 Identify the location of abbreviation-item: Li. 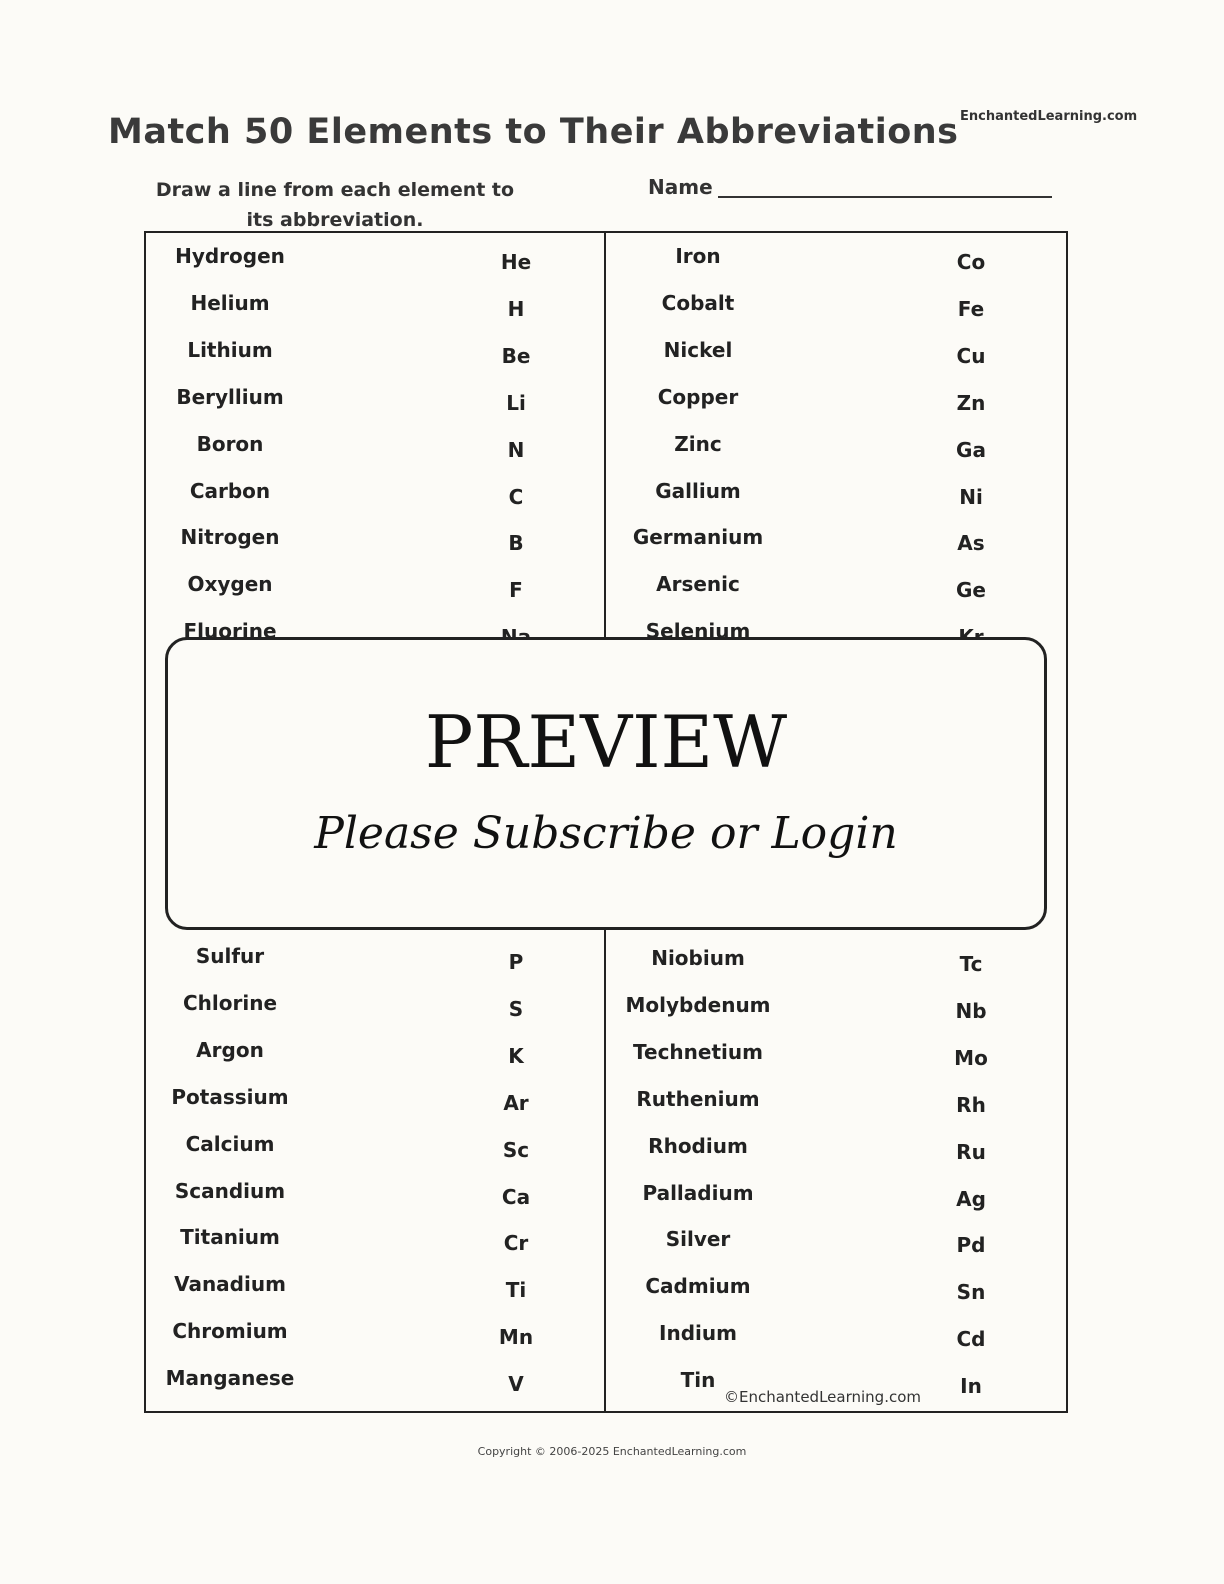
(516, 402).